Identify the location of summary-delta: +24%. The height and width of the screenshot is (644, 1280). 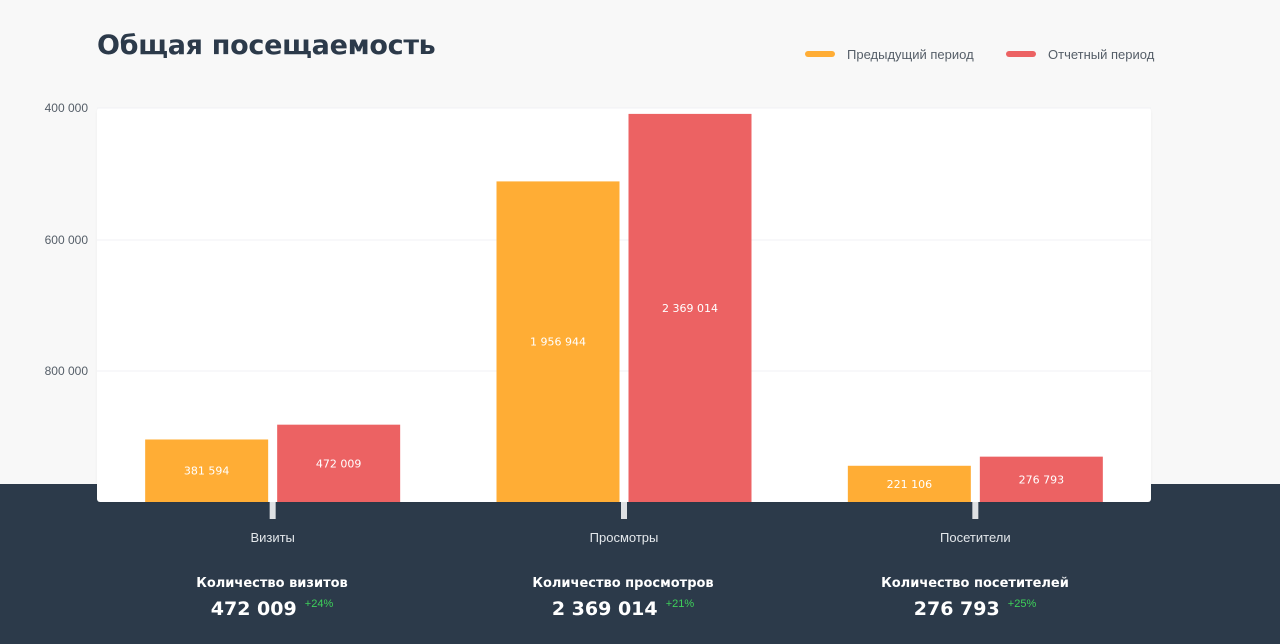
(319, 604).